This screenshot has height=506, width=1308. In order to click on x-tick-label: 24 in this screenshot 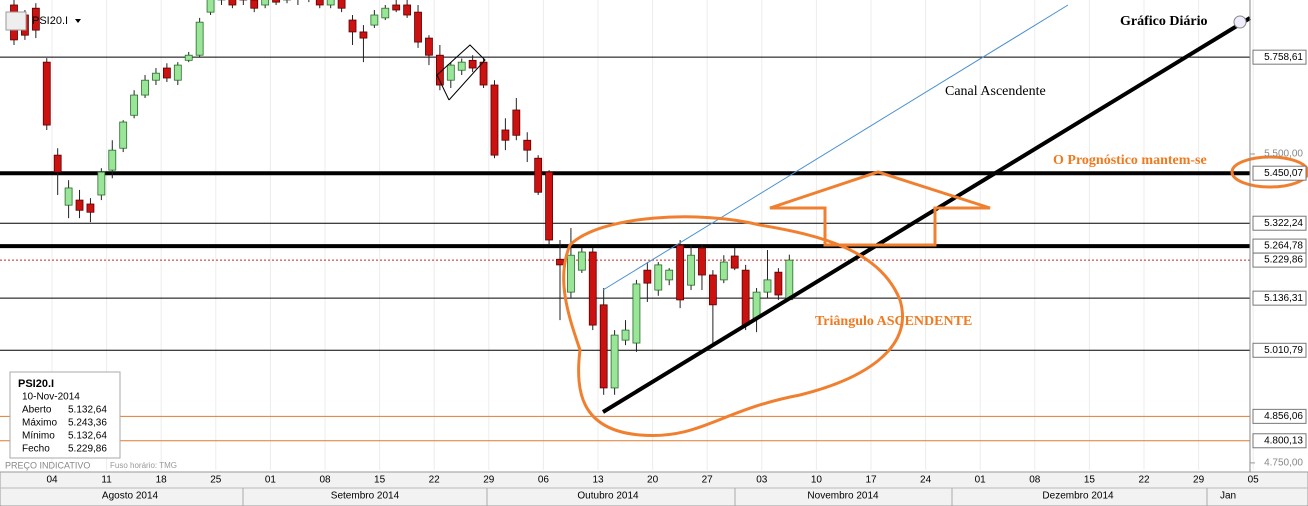, I will do `click(926, 480)`.